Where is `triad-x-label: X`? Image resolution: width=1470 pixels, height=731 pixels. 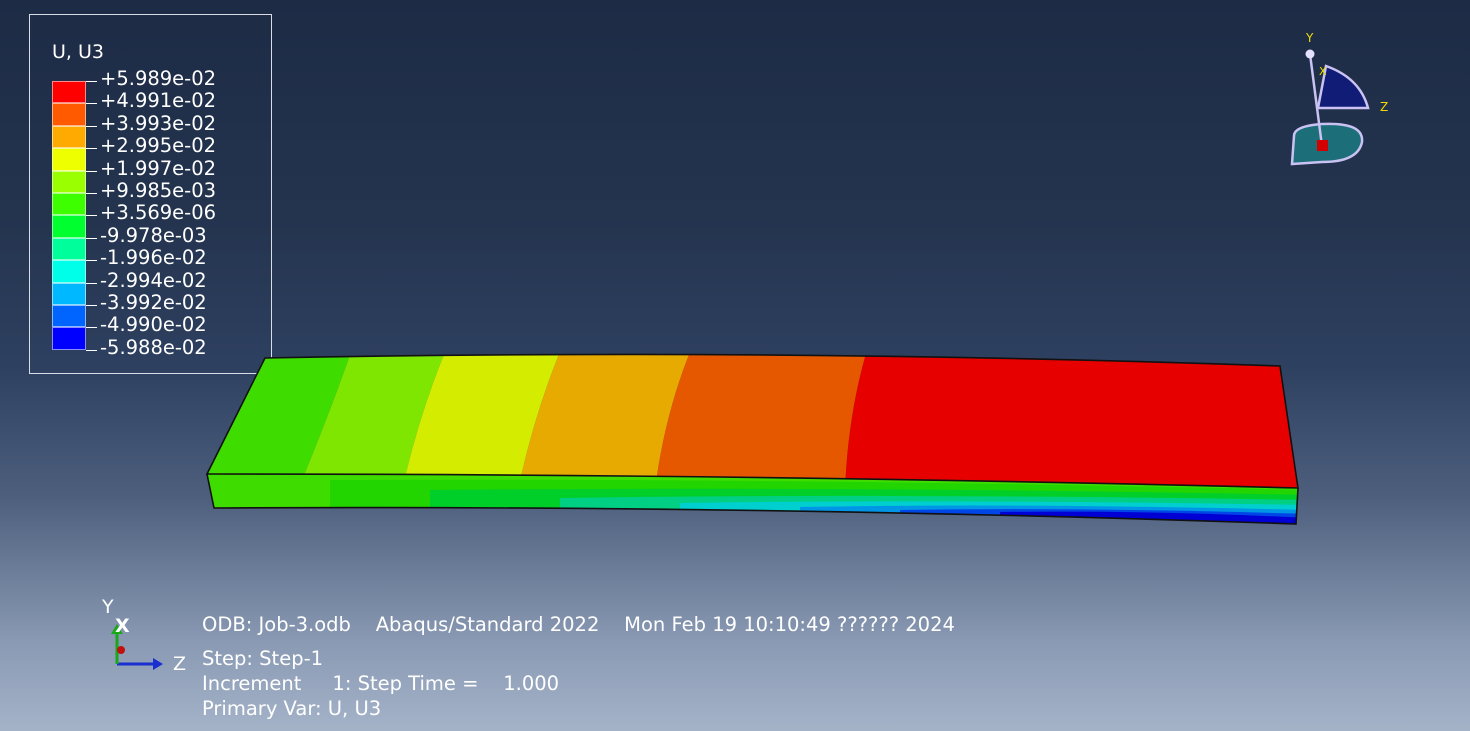
triad-x-label: X is located at coordinates (1323, 71).